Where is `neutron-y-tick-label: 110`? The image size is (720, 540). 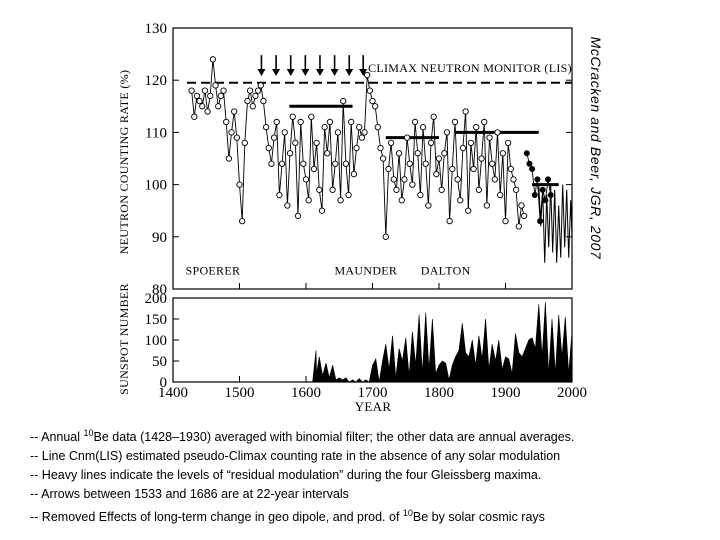 neutron-y-tick-label: 110 is located at coordinates (156, 133).